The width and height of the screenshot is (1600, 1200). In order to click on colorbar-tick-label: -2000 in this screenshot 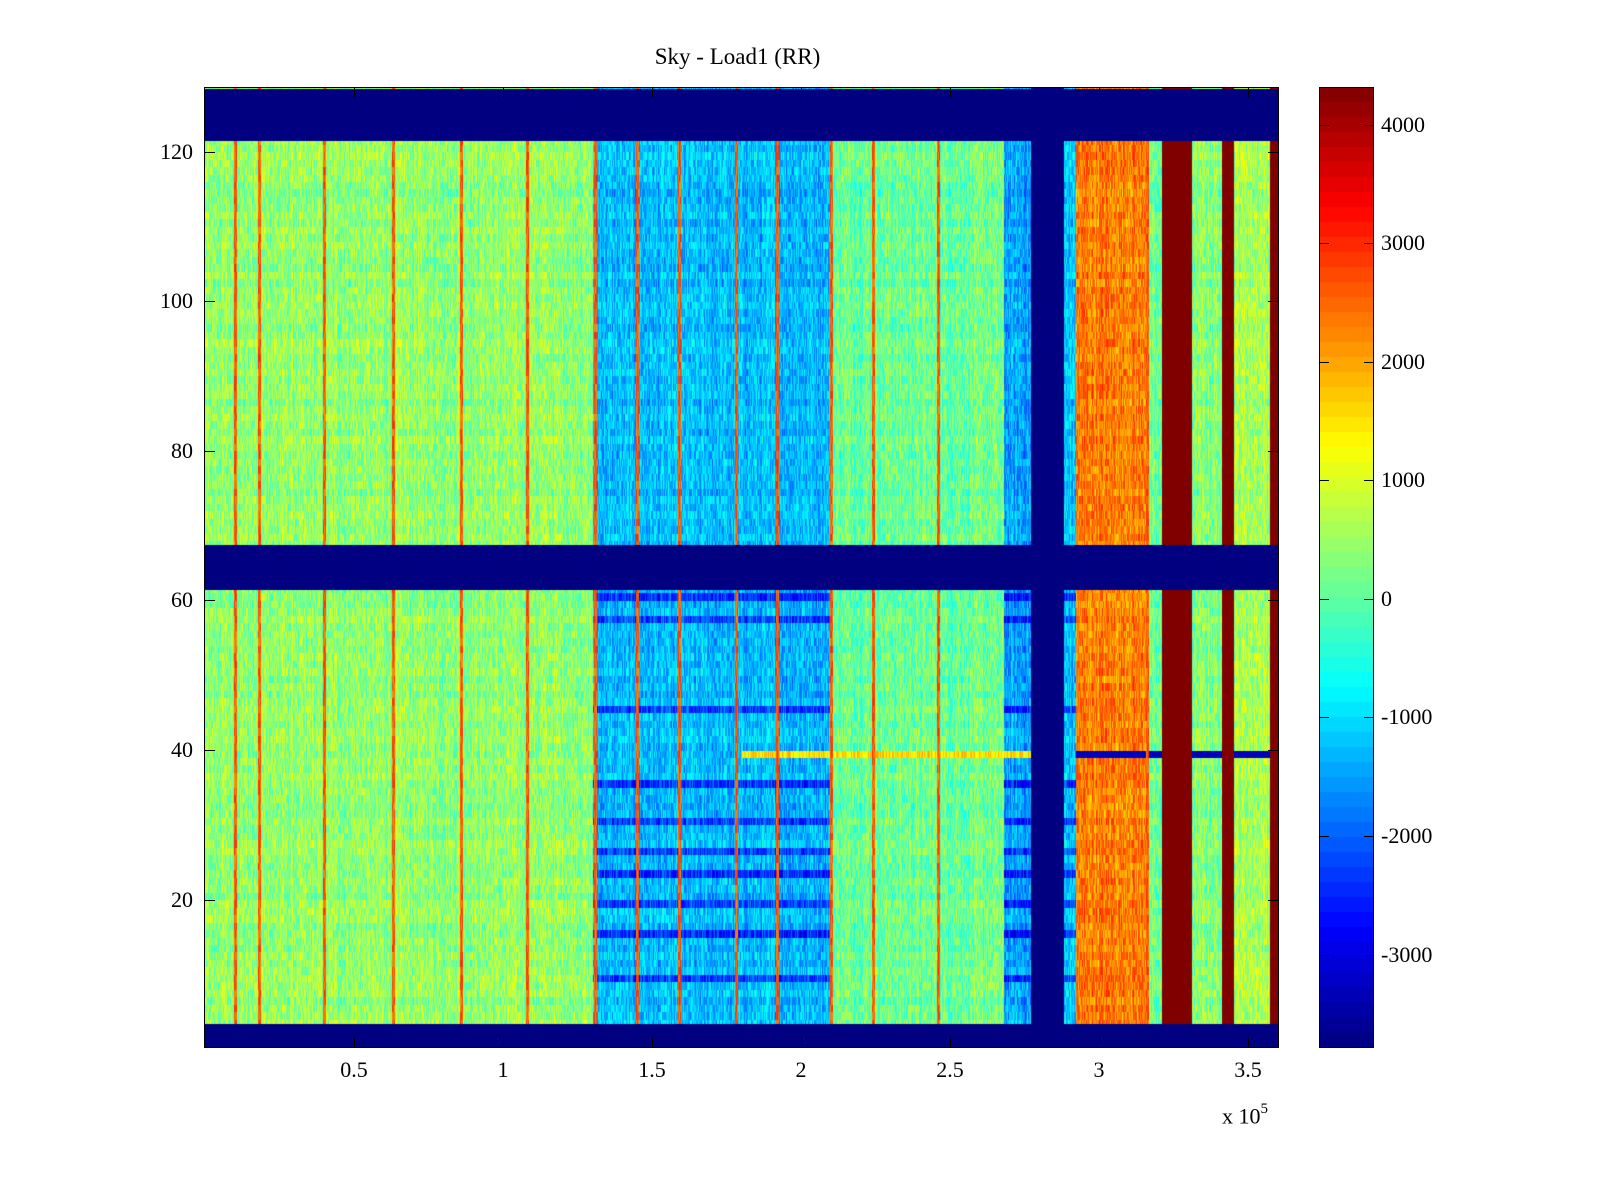, I will do `click(1407, 835)`.